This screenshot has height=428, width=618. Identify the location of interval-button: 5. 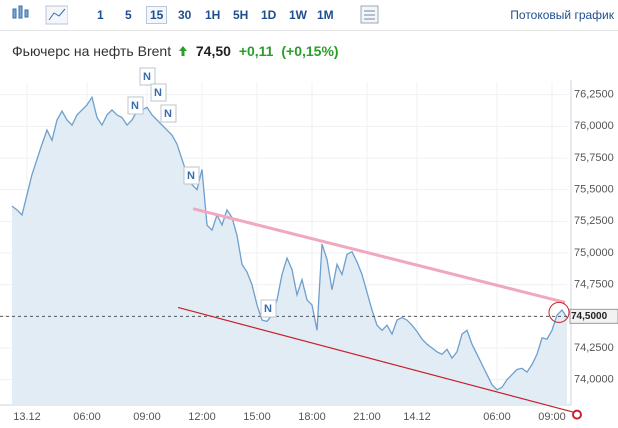
(128, 15).